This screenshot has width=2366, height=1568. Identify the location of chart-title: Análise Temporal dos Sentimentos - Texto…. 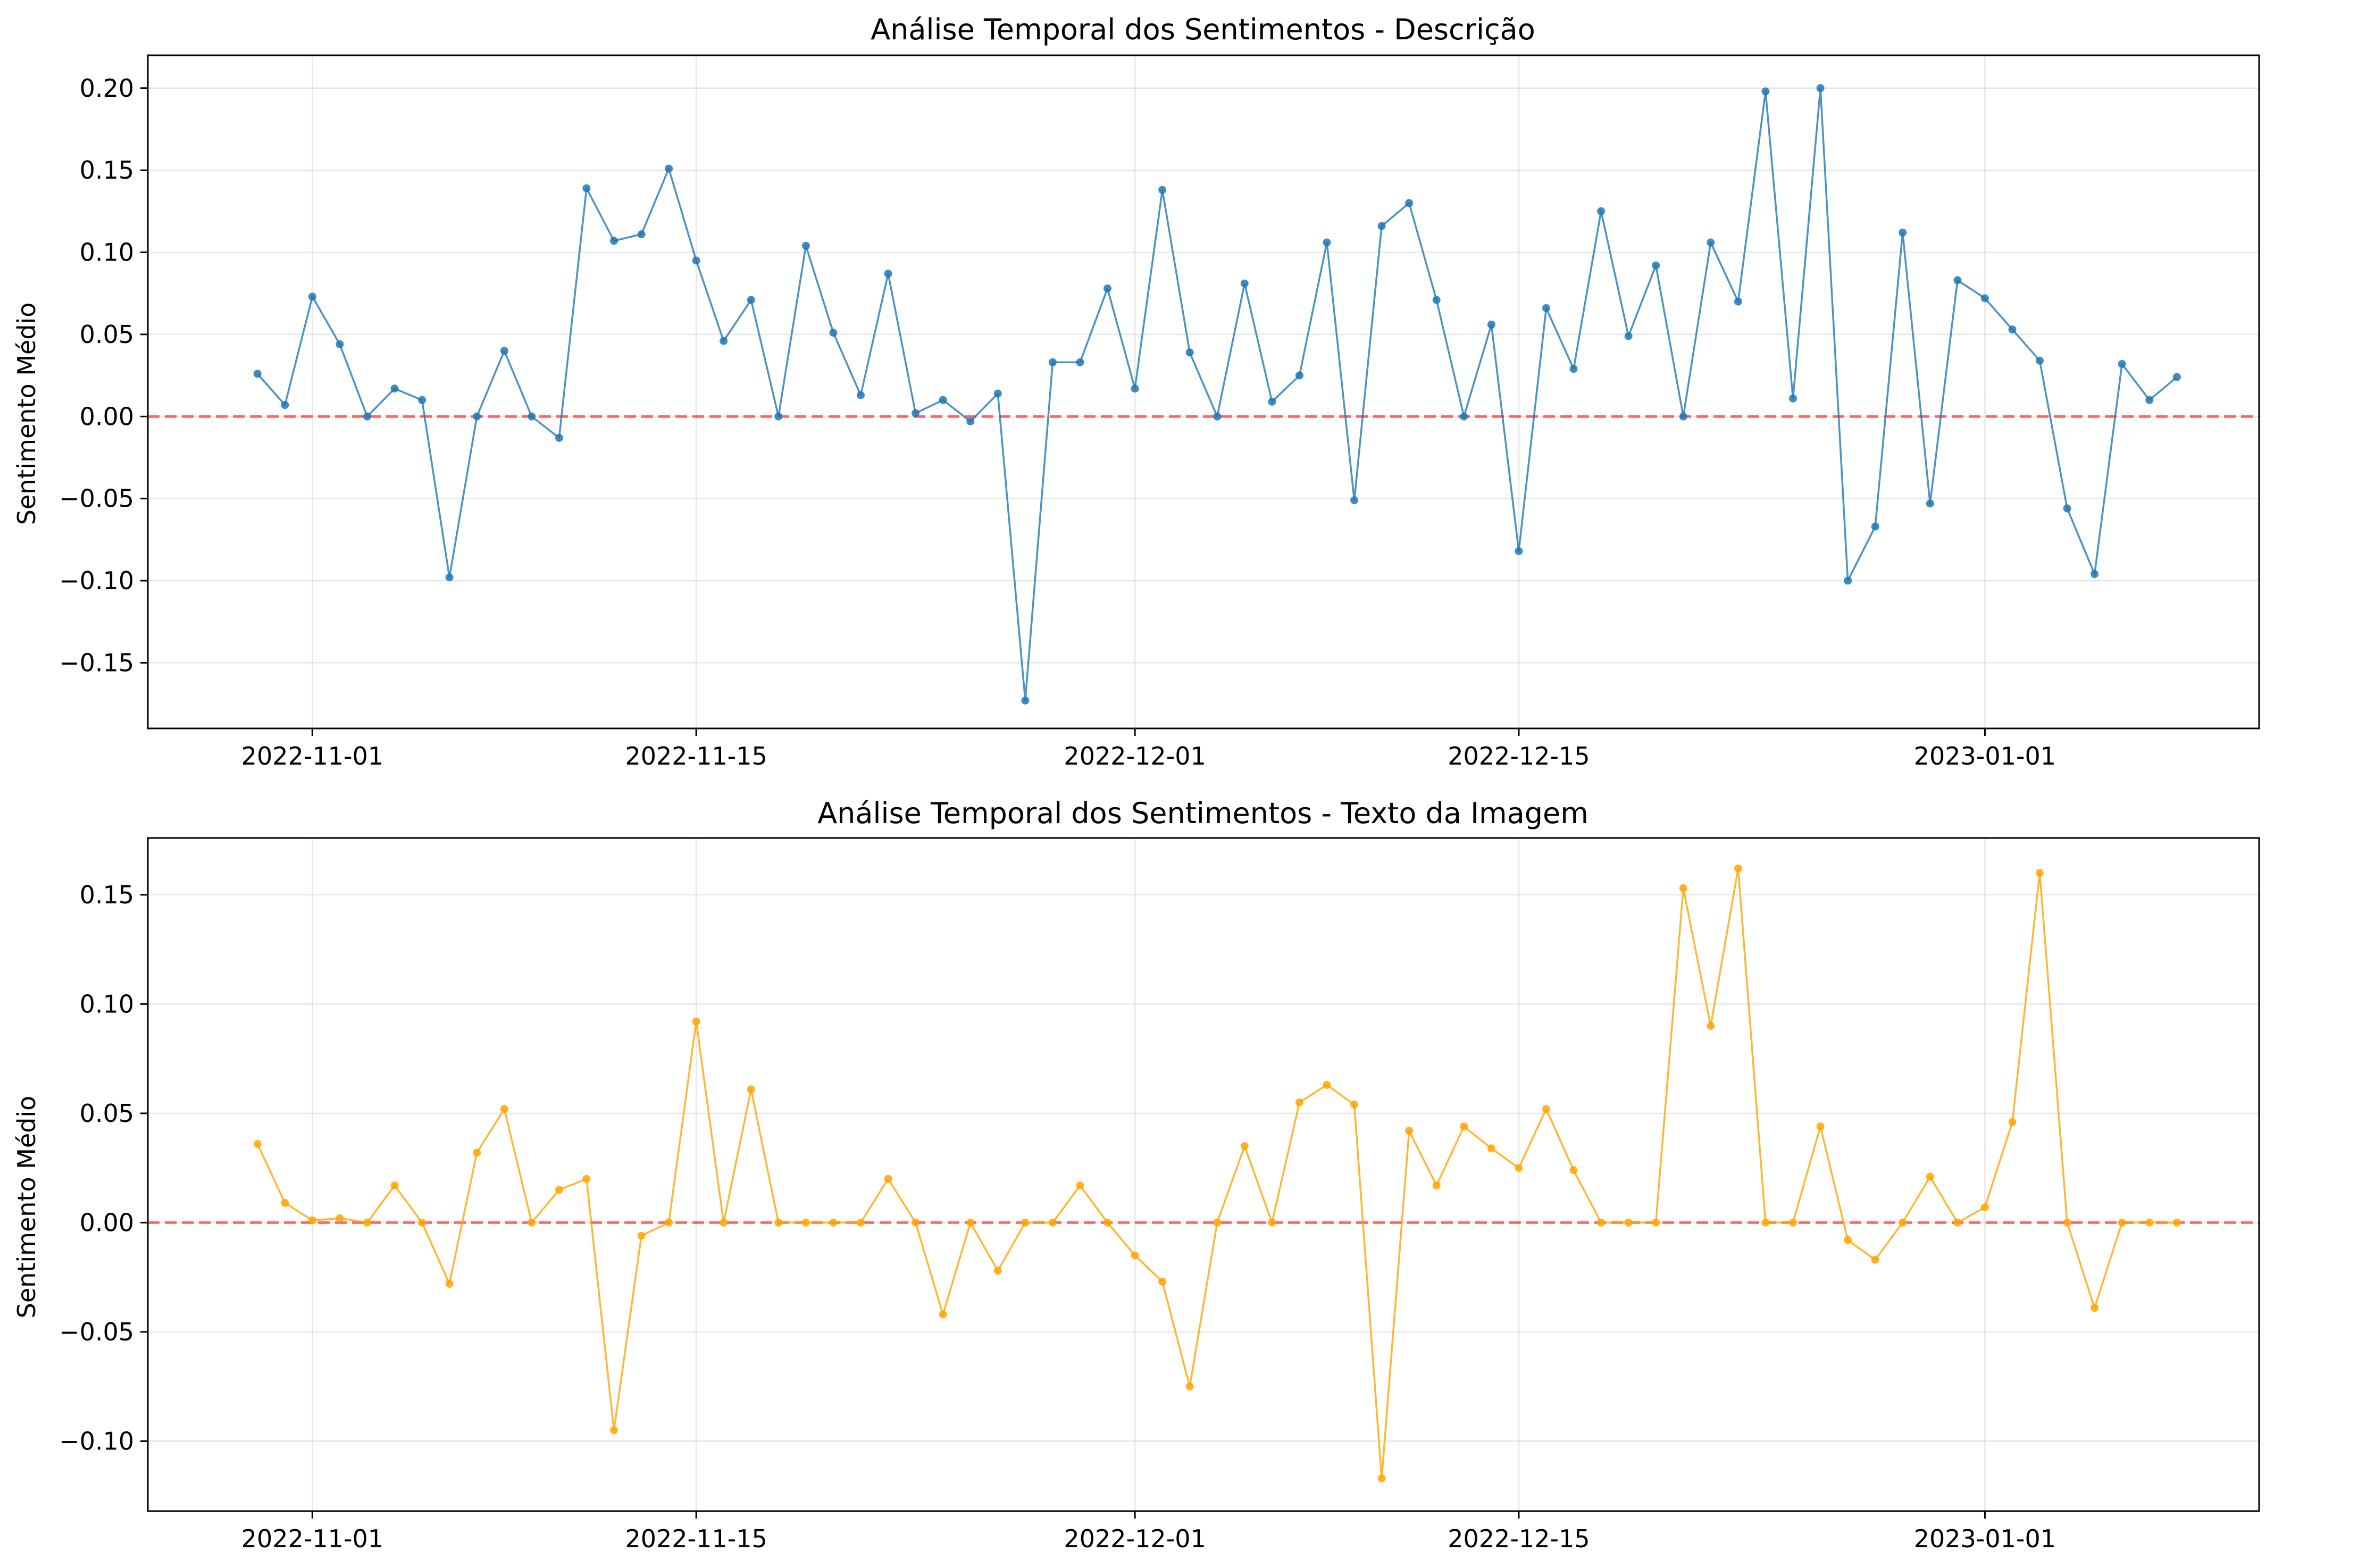
(1203, 813).